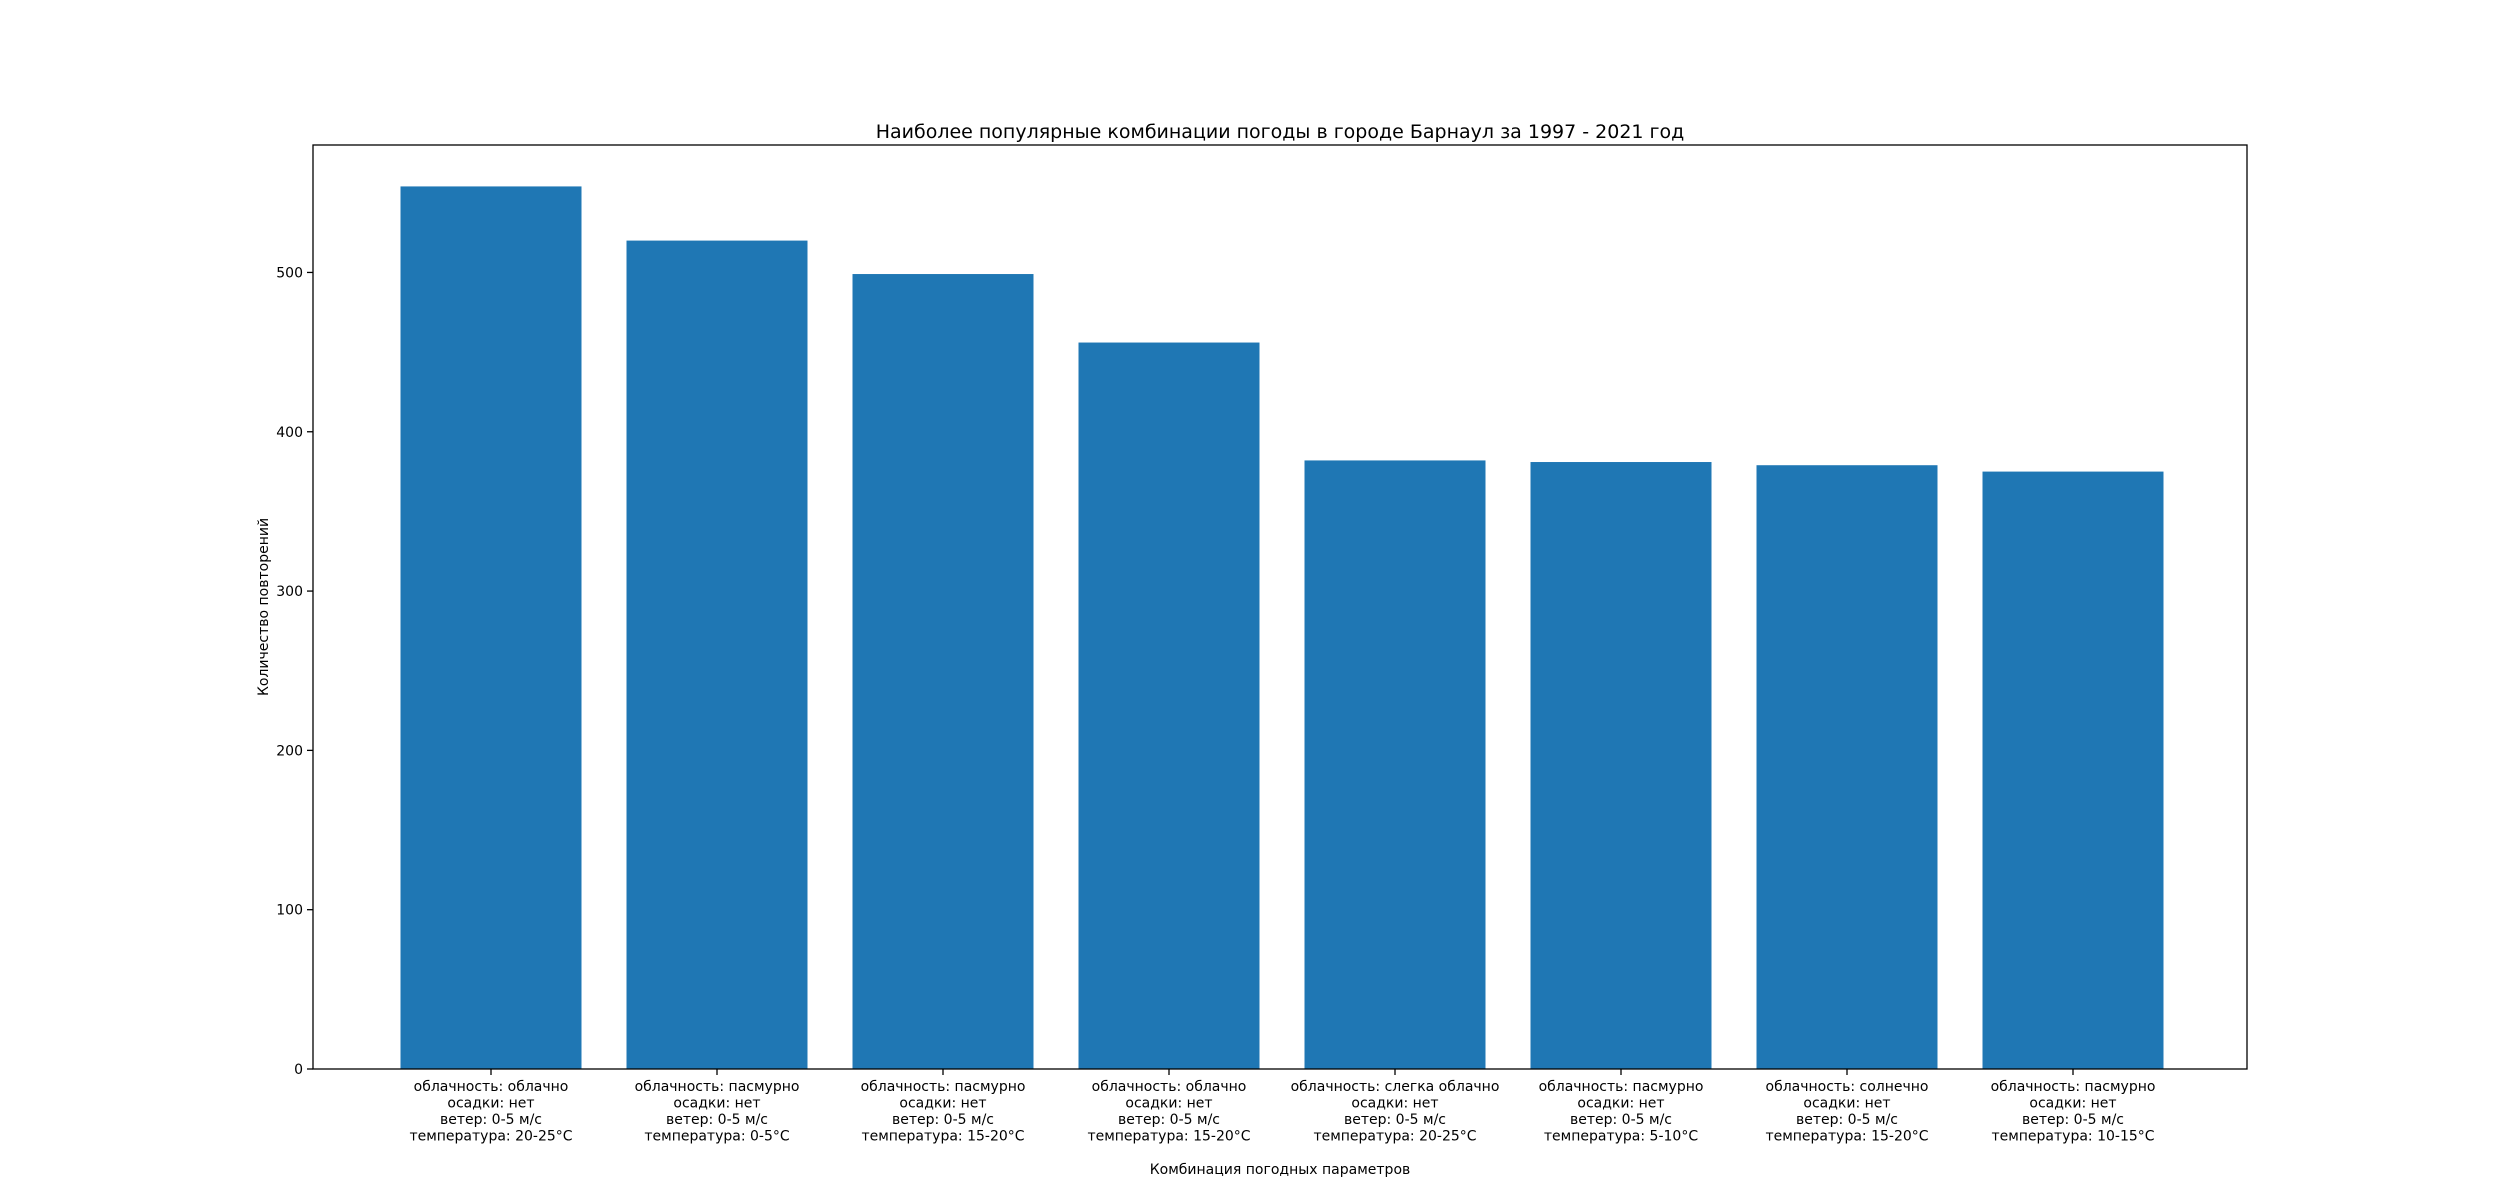 The image size is (2500, 1200). What do you see at coordinates (289, 273) in the screenshot?
I see `y-tick-label: 500` at bounding box center [289, 273].